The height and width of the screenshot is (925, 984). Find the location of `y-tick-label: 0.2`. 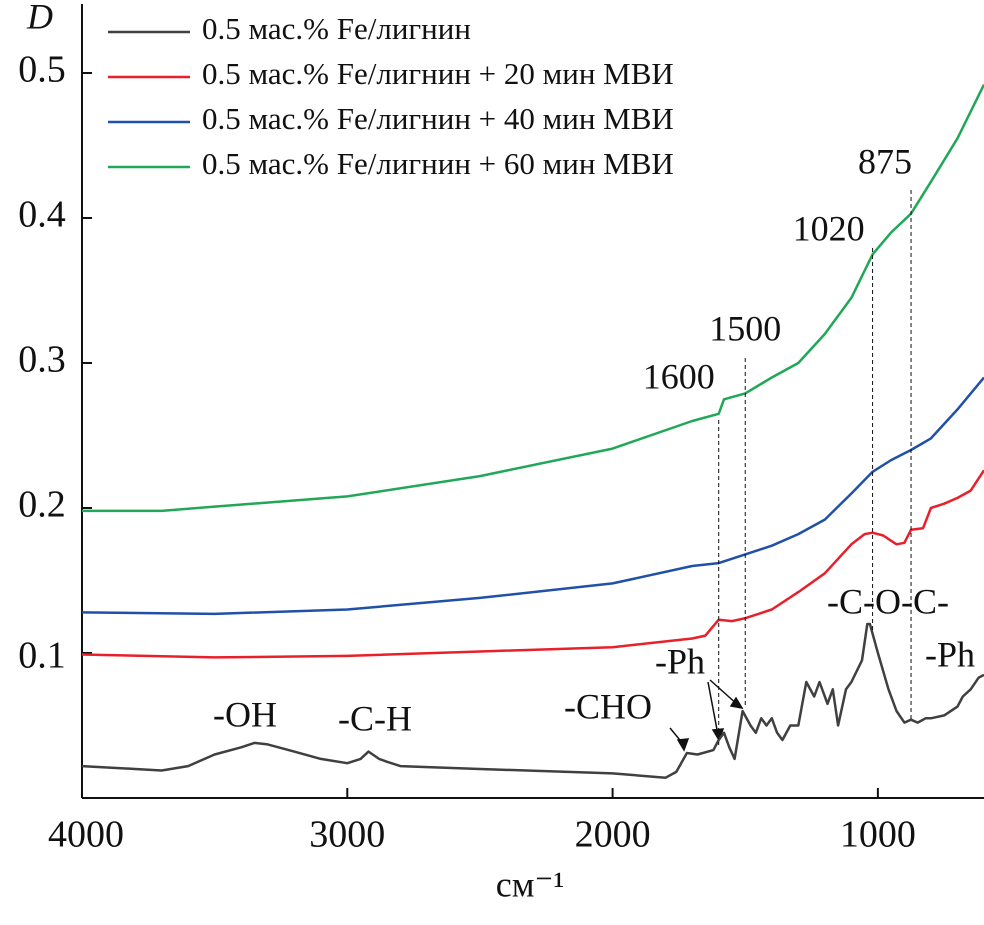

y-tick-label: 0.2 is located at coordinates (42, 505).